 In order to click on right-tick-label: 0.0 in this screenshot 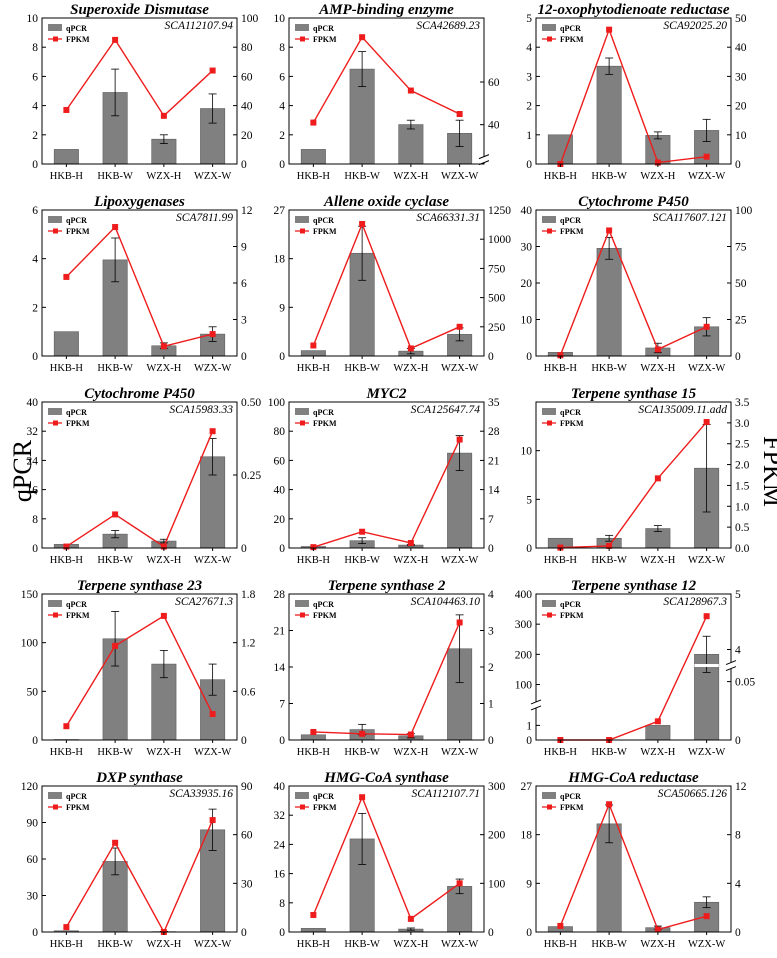, I will do `click(742, 549)`.